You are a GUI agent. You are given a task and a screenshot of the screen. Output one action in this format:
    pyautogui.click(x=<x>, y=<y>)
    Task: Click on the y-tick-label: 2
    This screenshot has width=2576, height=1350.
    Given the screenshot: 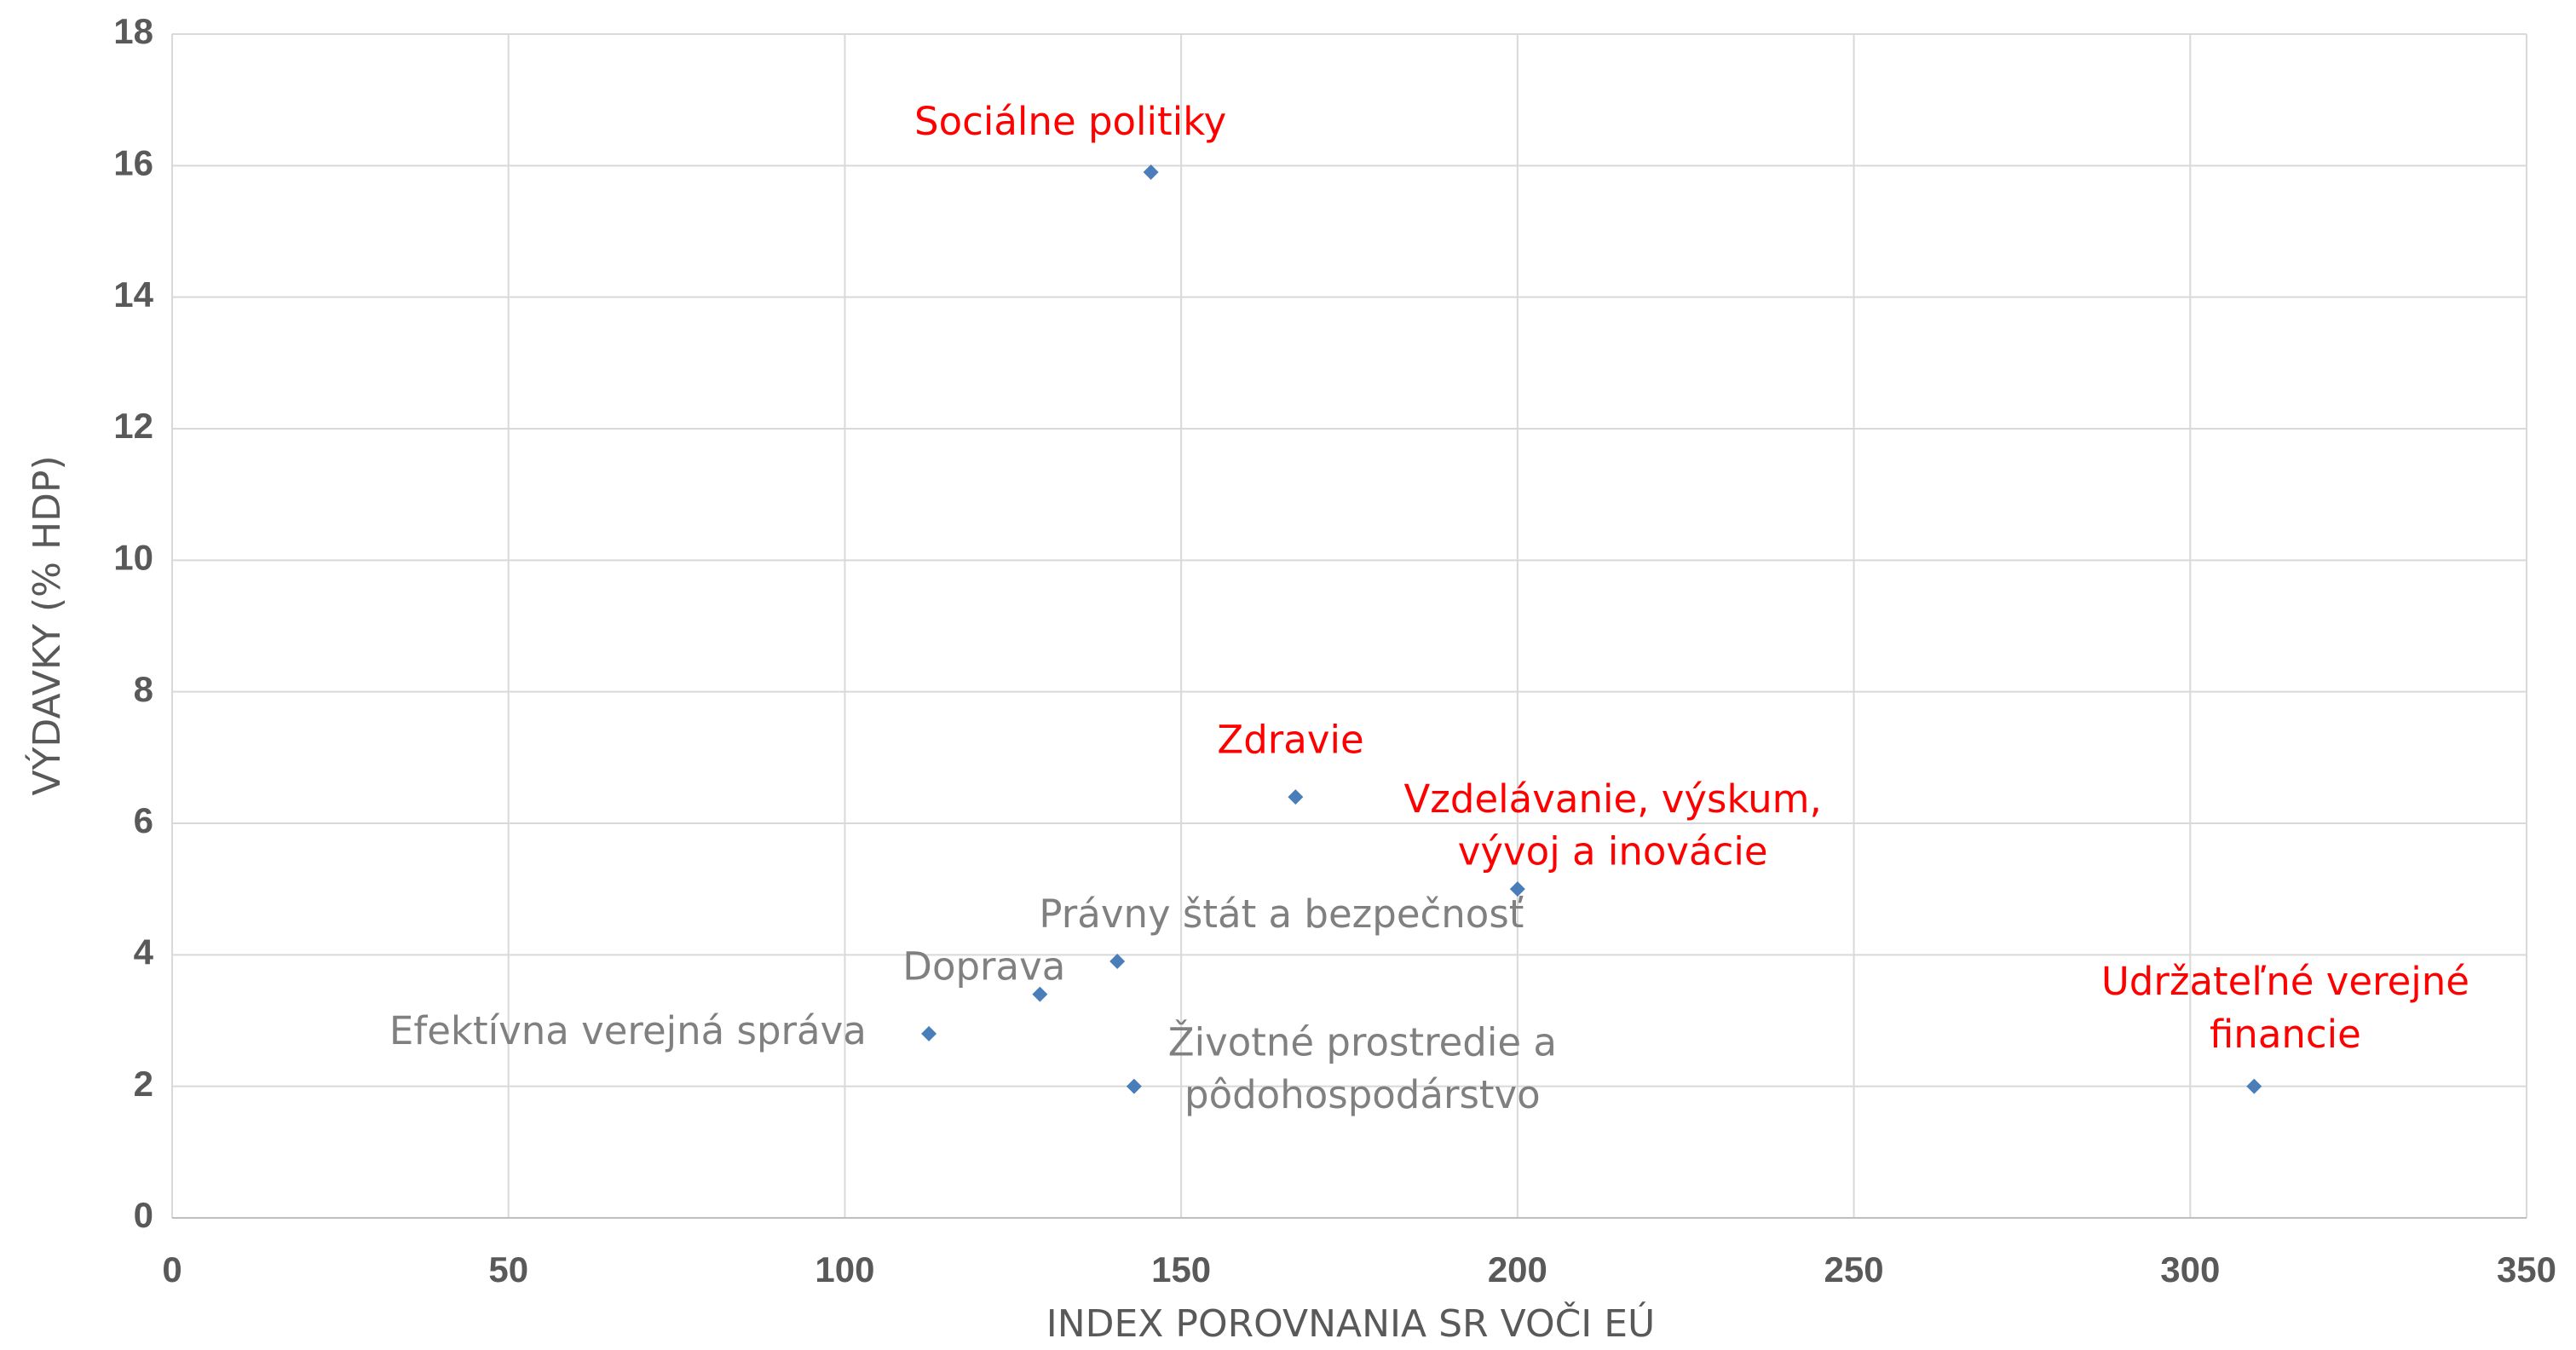 What is the action you would take?
    pyautogui.click(x=143, y=1084)
    